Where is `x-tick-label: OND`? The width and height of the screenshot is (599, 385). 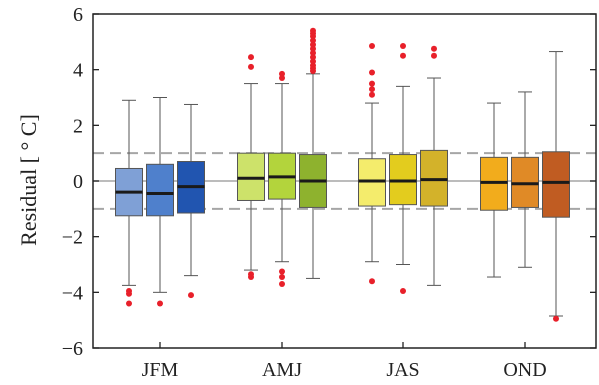 x-tick-label: OND is located at coordinates (524, 370).